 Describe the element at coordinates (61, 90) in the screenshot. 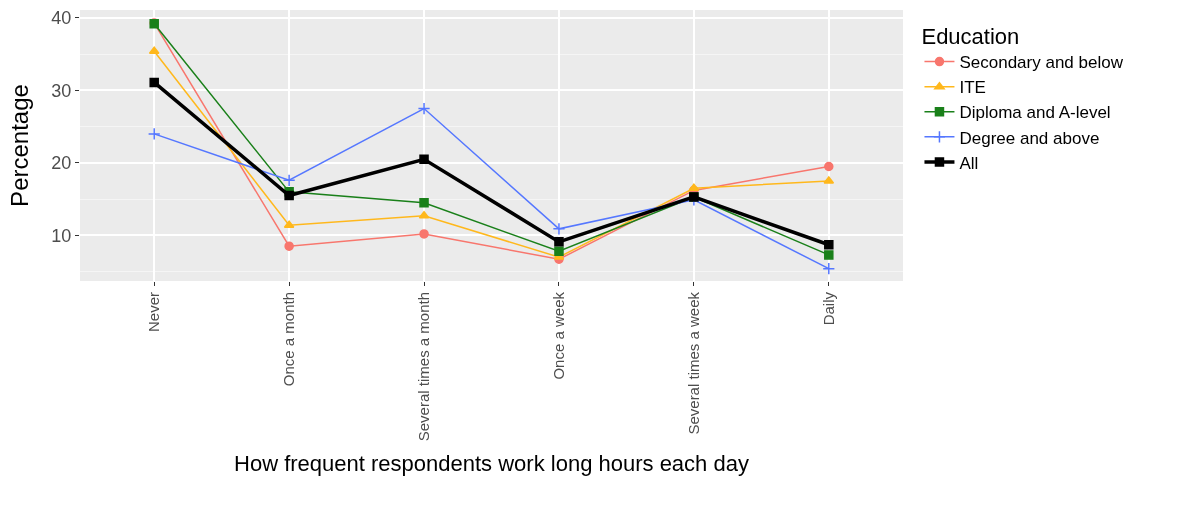

I see `y-tick-label: 30` at that location.